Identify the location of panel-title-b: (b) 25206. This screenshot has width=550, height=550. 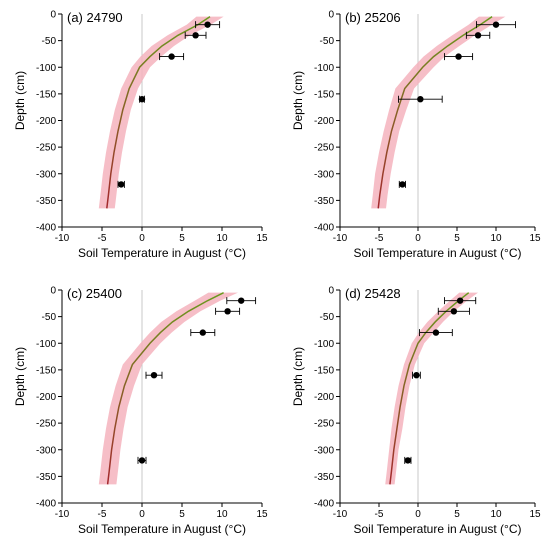
(373, 17).